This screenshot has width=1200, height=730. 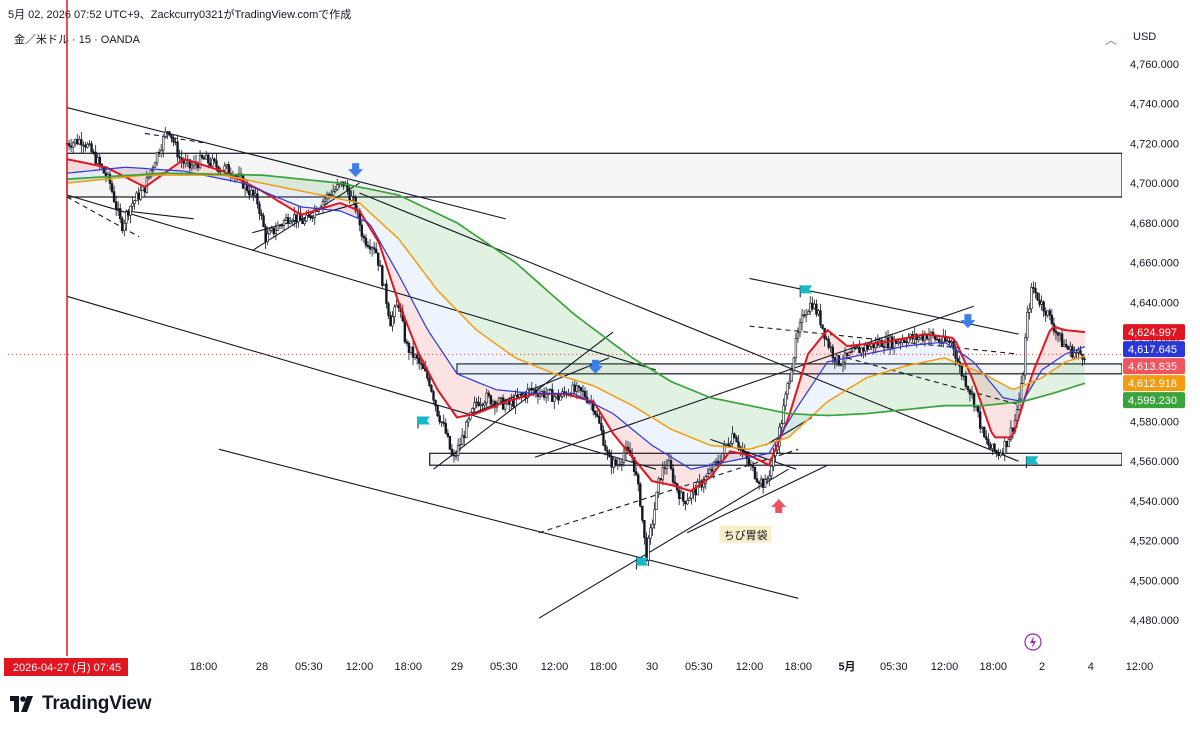 I want to click on x-tick-label: 18:00, so click(x=603, y=667).